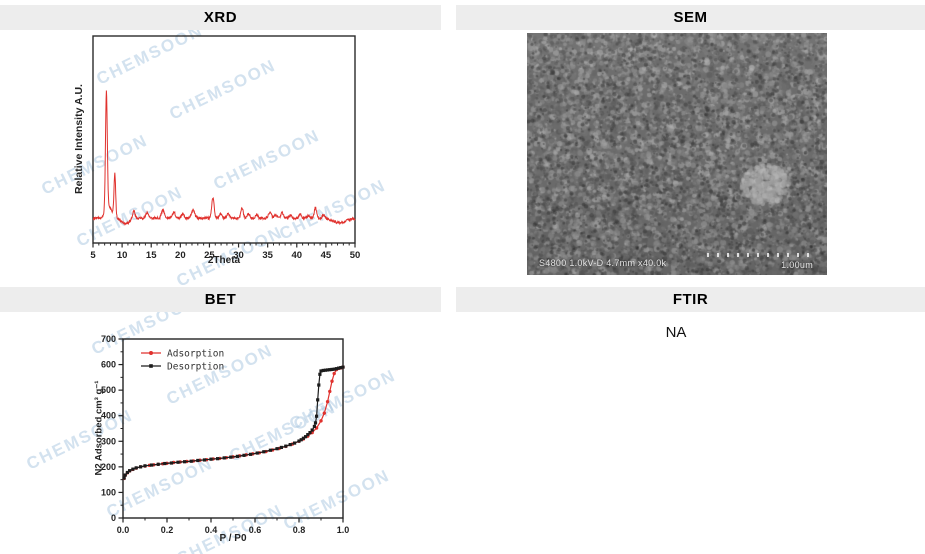  Describe the element at coordinates (797, 265) in the screenshot. I see `sem-scale-label: 1.00um` at that location.